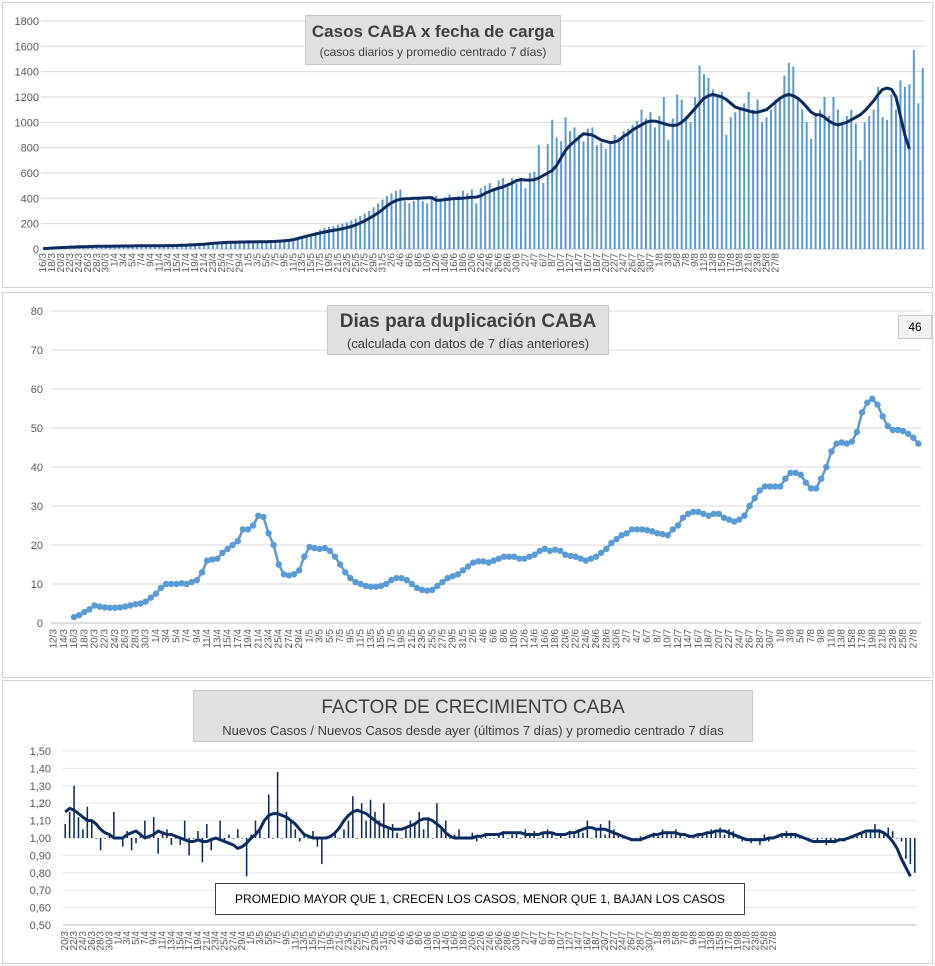 The image size is (935, 966). I want to click on x-tick-label: 10/7, so click(561, 263).